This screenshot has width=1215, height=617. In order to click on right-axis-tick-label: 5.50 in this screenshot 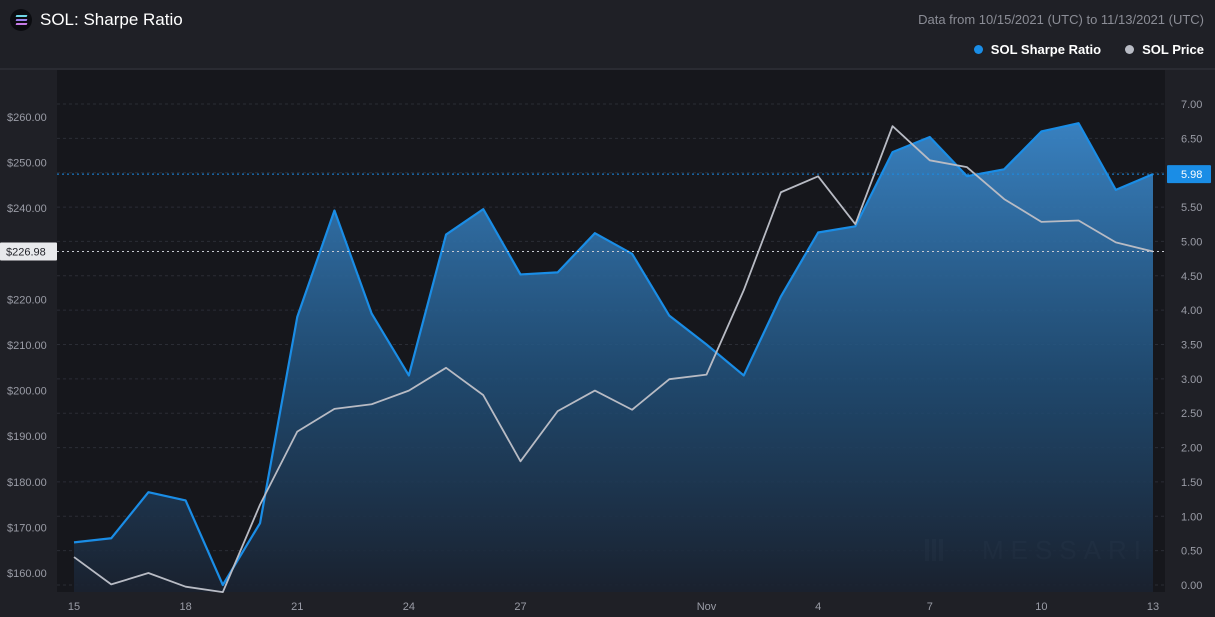, I will do `click(1191, 208)`.